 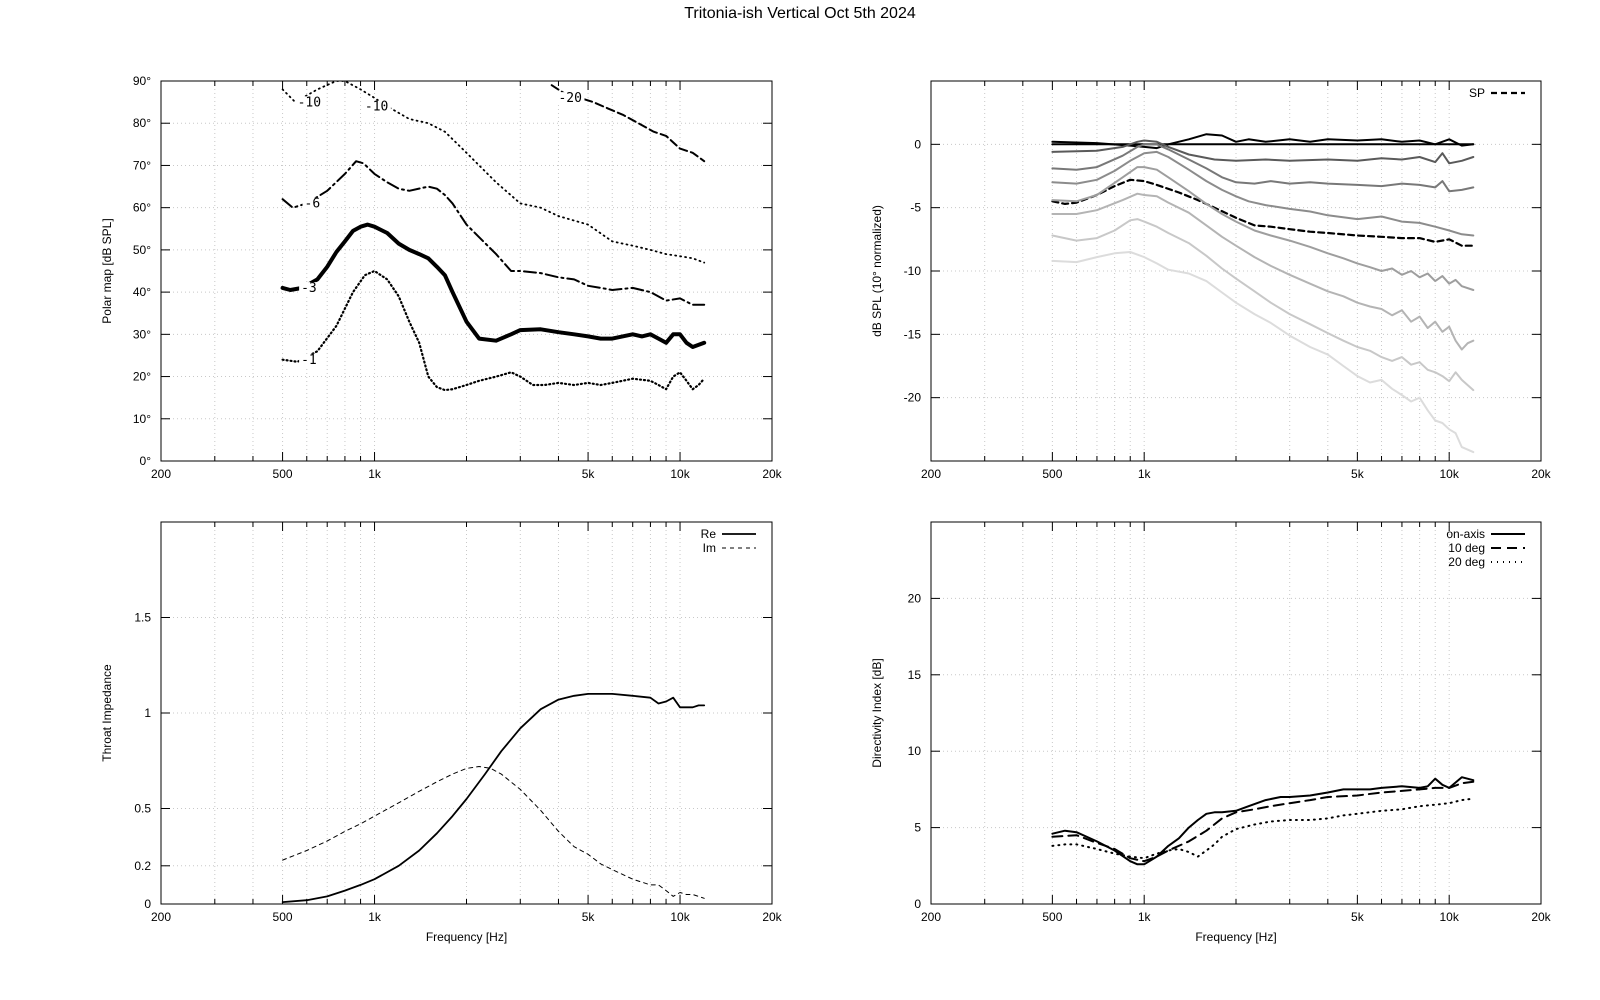 What do you see at coordinates (142, 866) in the screenshot?
I see `y-tick-label: 0.2` at bounding box center [142, 866].